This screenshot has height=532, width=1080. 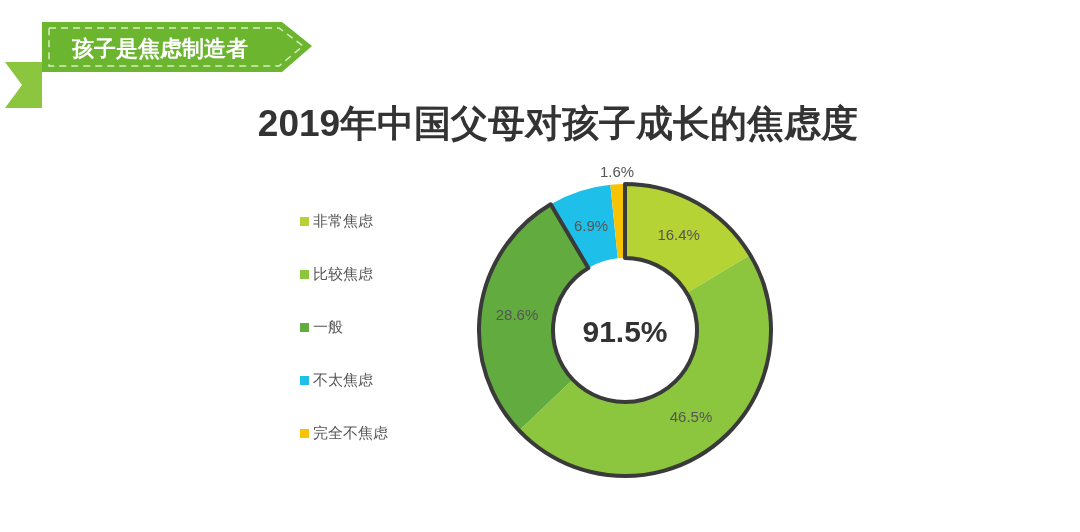 I want to click on legend-label: 非常焦虑, so click(x=343, y=220).